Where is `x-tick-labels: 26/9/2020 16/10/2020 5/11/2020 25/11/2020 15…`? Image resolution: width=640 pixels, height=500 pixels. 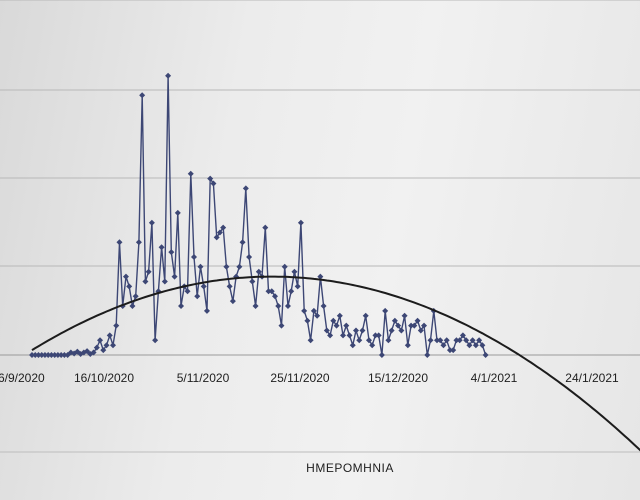
x-tick-labels: 26/9/2020 16/10/2020 5/11/2020 25/11/2020 15… is located at coordinates (309, 378).